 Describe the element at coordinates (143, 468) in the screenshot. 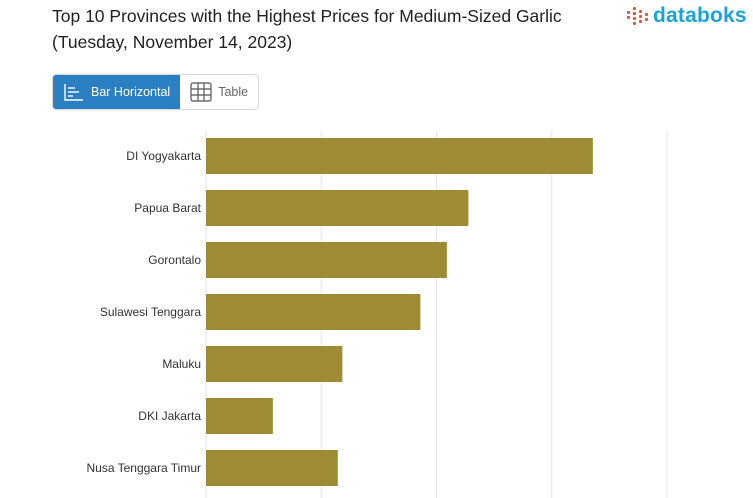

I see `category-label: Nusa Tenggara Timur` at that location.